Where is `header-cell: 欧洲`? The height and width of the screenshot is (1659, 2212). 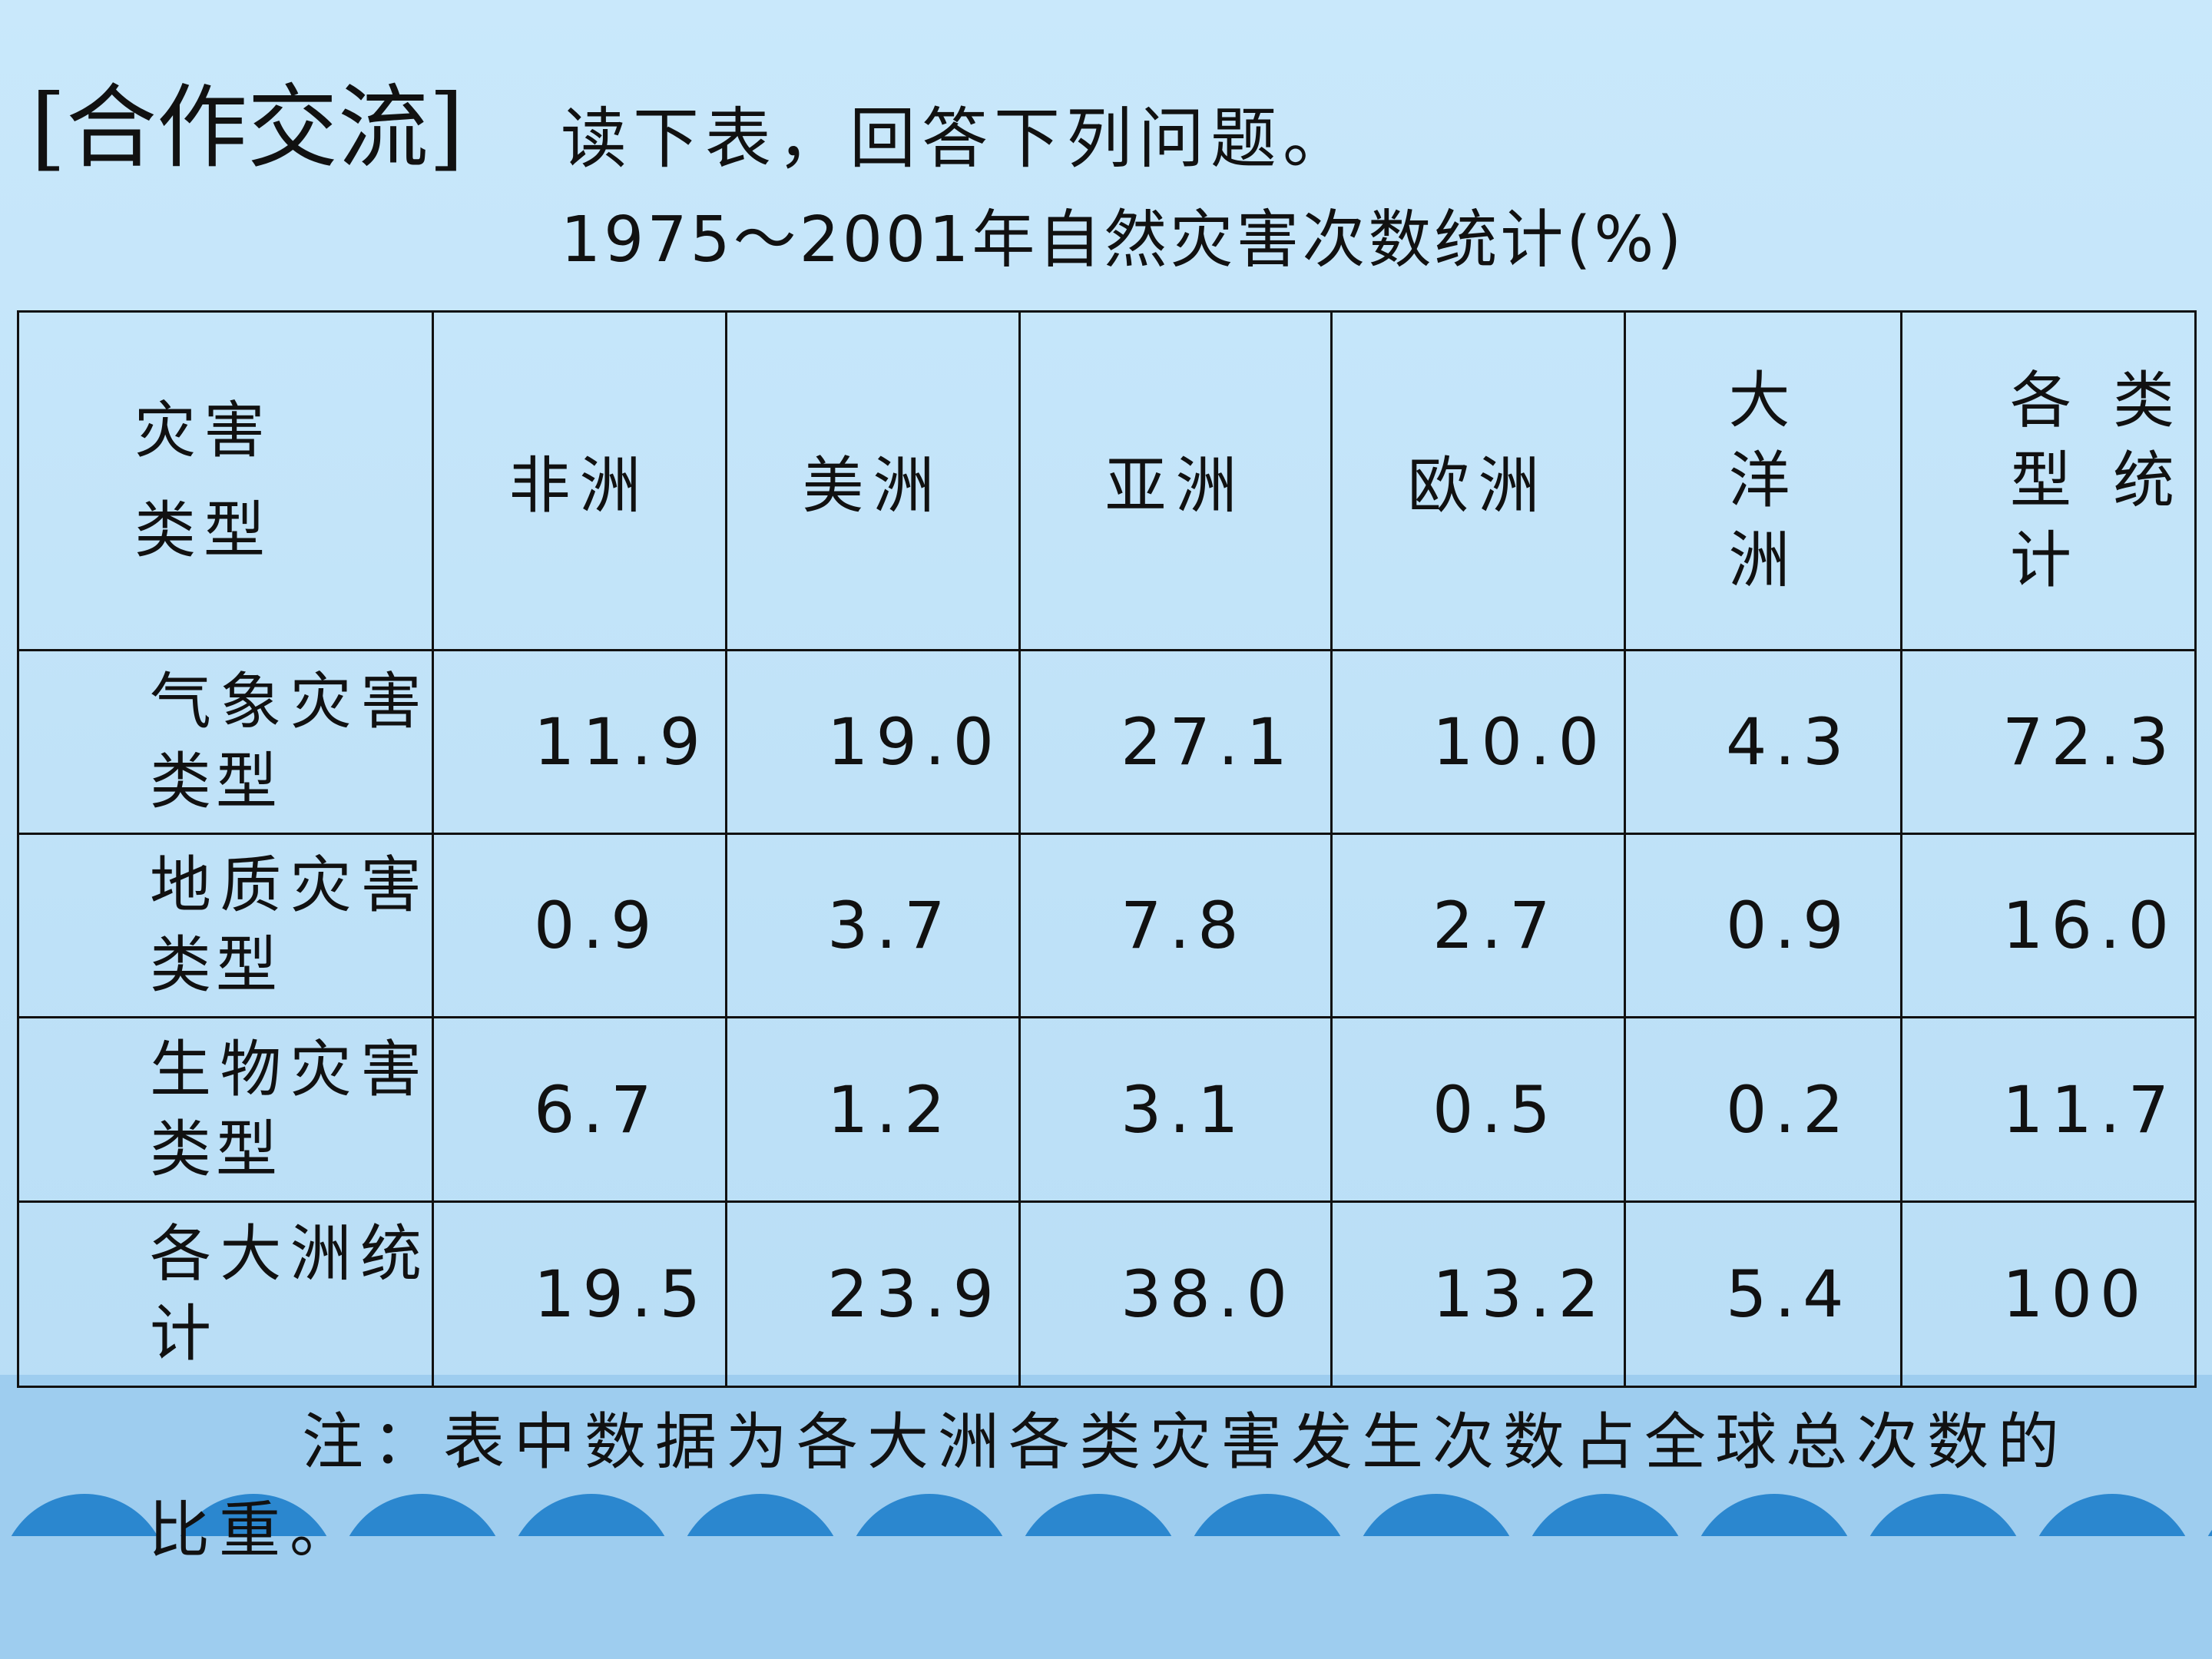
header-cell: 欧洲 is located at coordinates (1478, 481).